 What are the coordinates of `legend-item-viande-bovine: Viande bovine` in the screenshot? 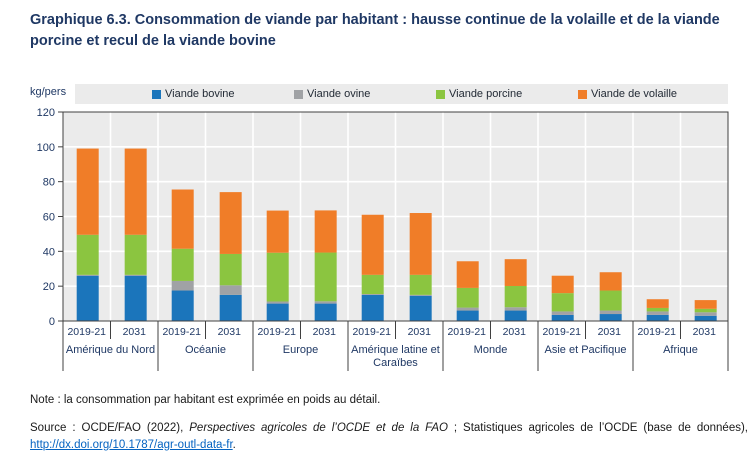 It's located at (193, 94).